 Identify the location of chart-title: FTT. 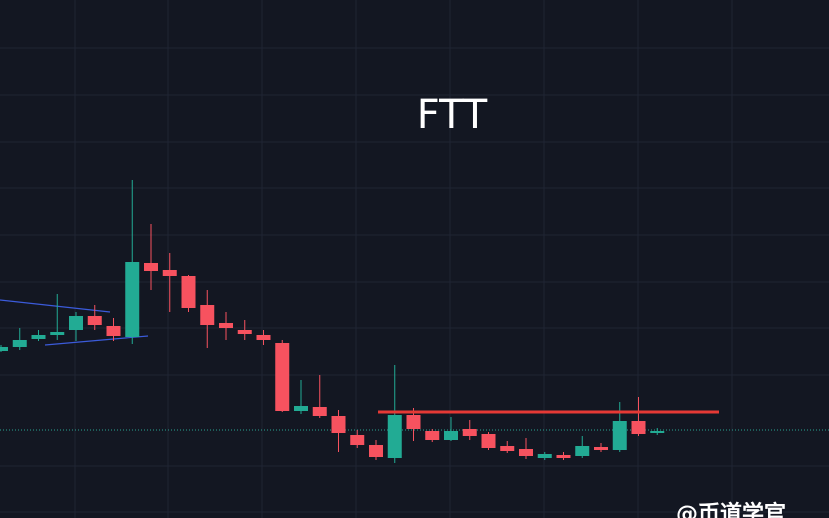
(452, 115).